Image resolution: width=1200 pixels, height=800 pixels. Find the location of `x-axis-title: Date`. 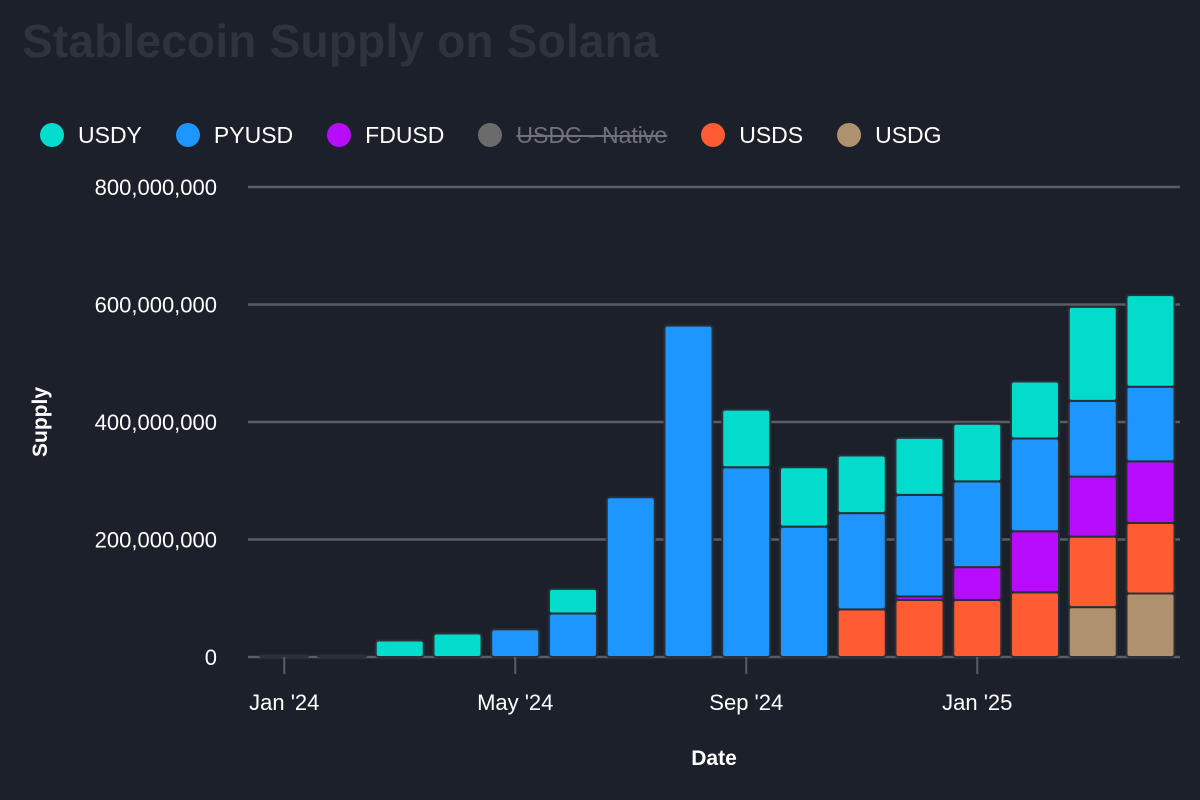

x-axis-title: Date is located at coordinates (714, 758).